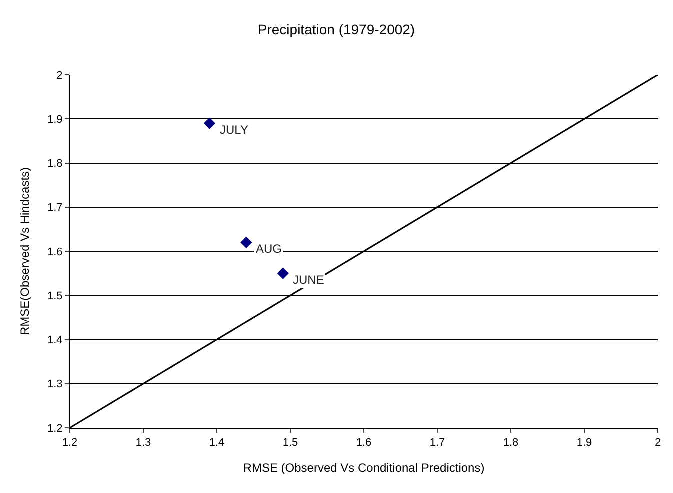 This screenshot has width=673, height=493. Describe the element at coordinates (70, 443) in the screenshot. I see `x-tick-label: 1.2` at that location.